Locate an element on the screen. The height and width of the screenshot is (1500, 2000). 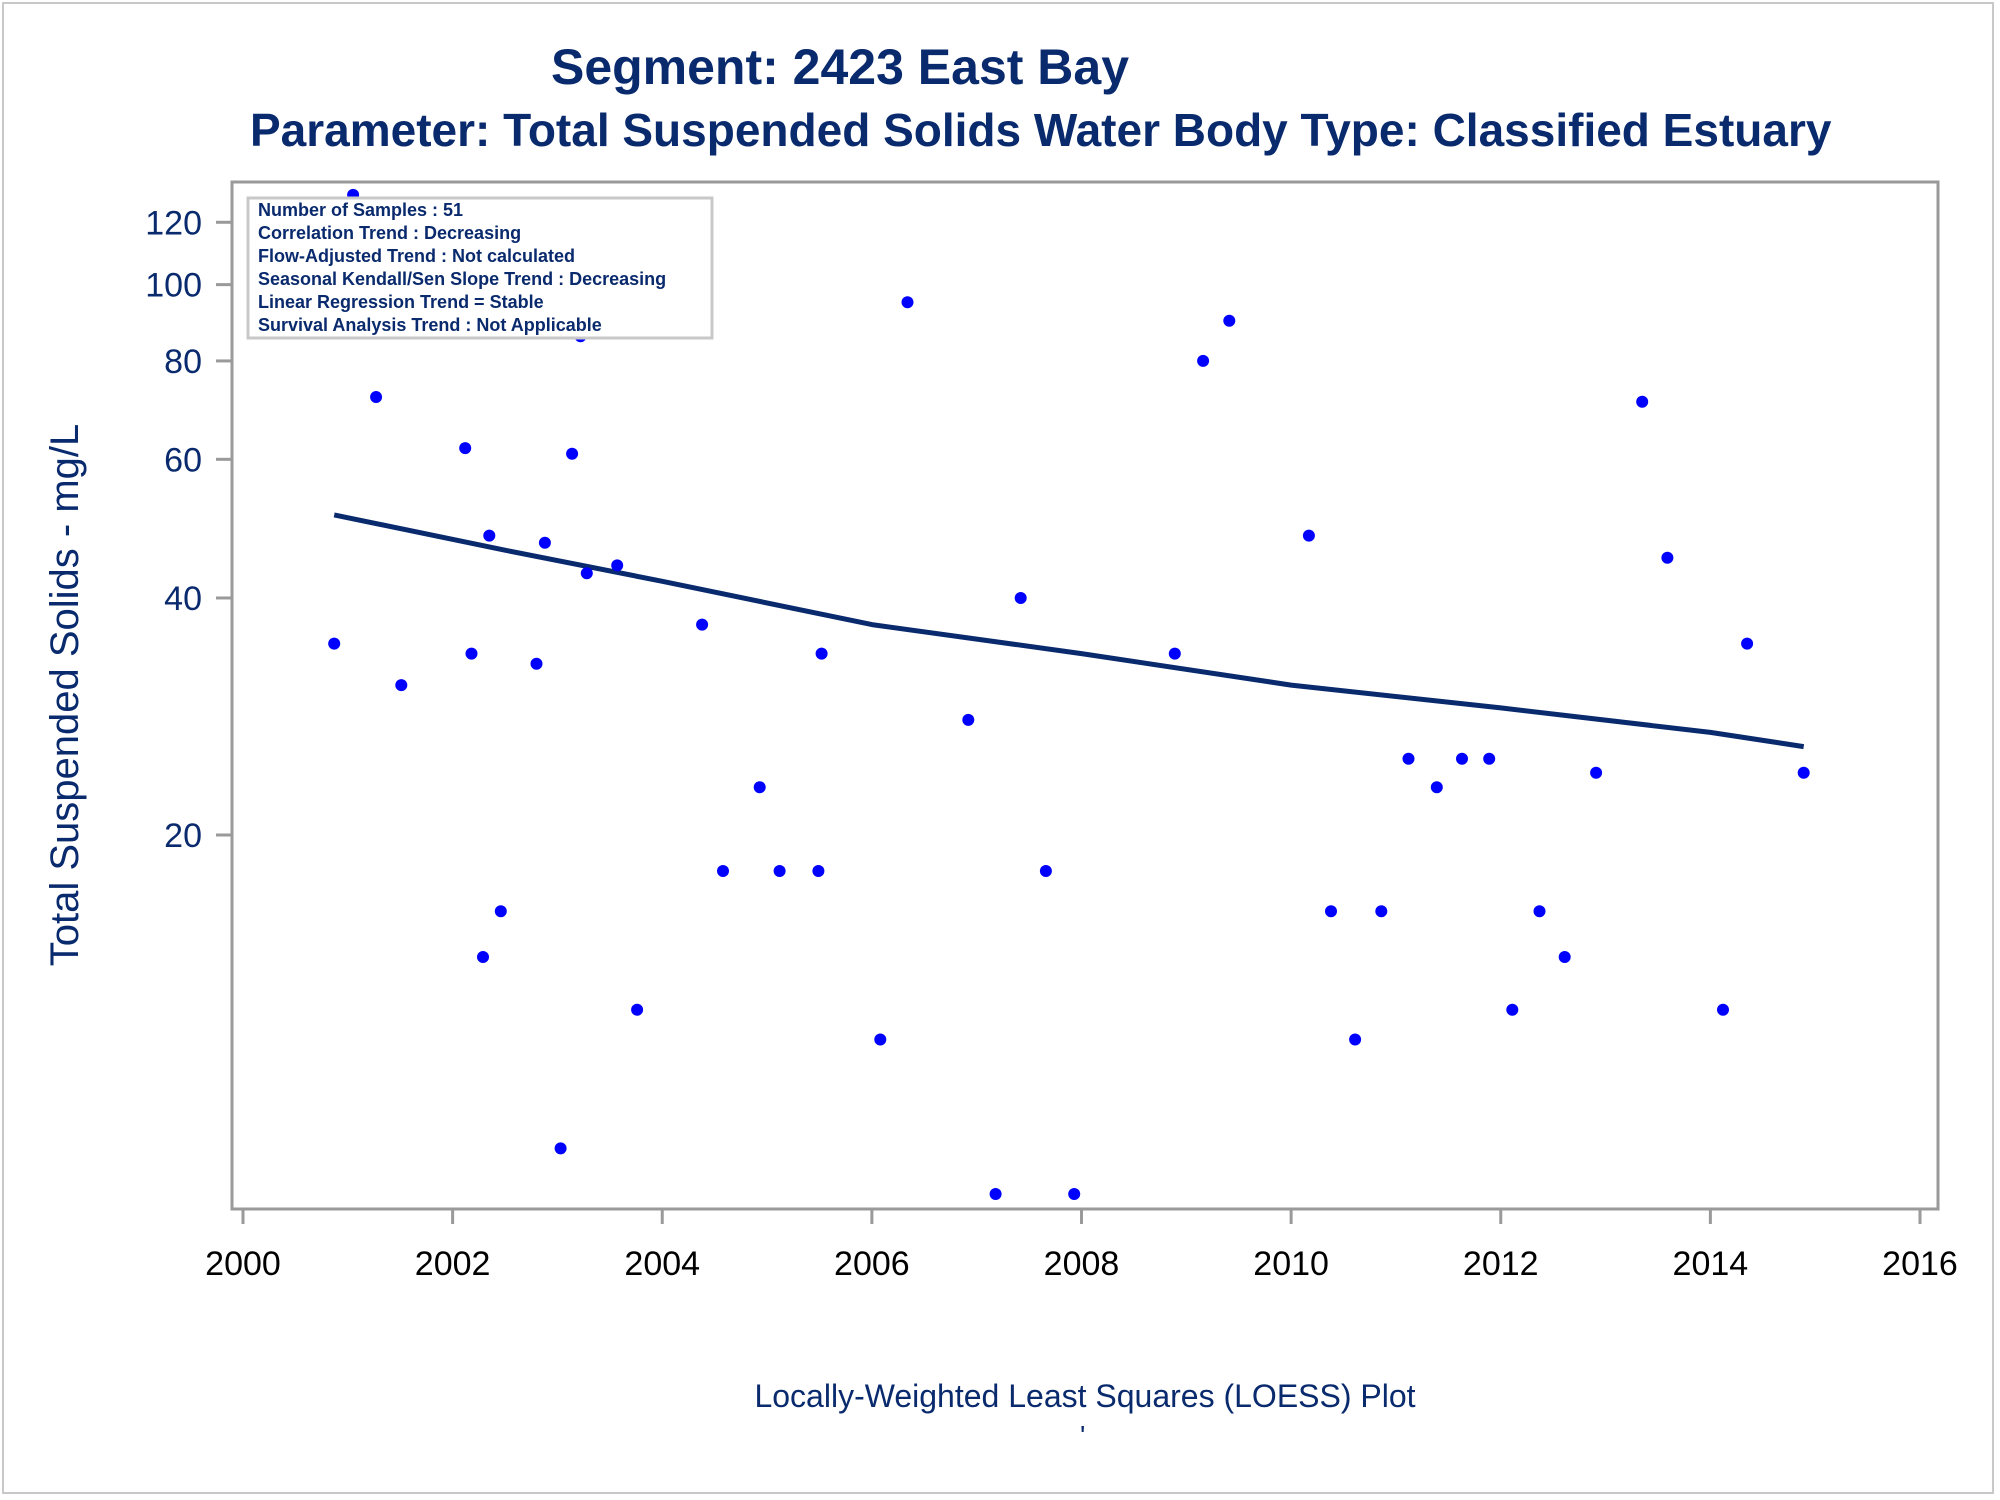
y-axis-label: Total Suspended Solids - mg/L is located at coordinates (65, 695).